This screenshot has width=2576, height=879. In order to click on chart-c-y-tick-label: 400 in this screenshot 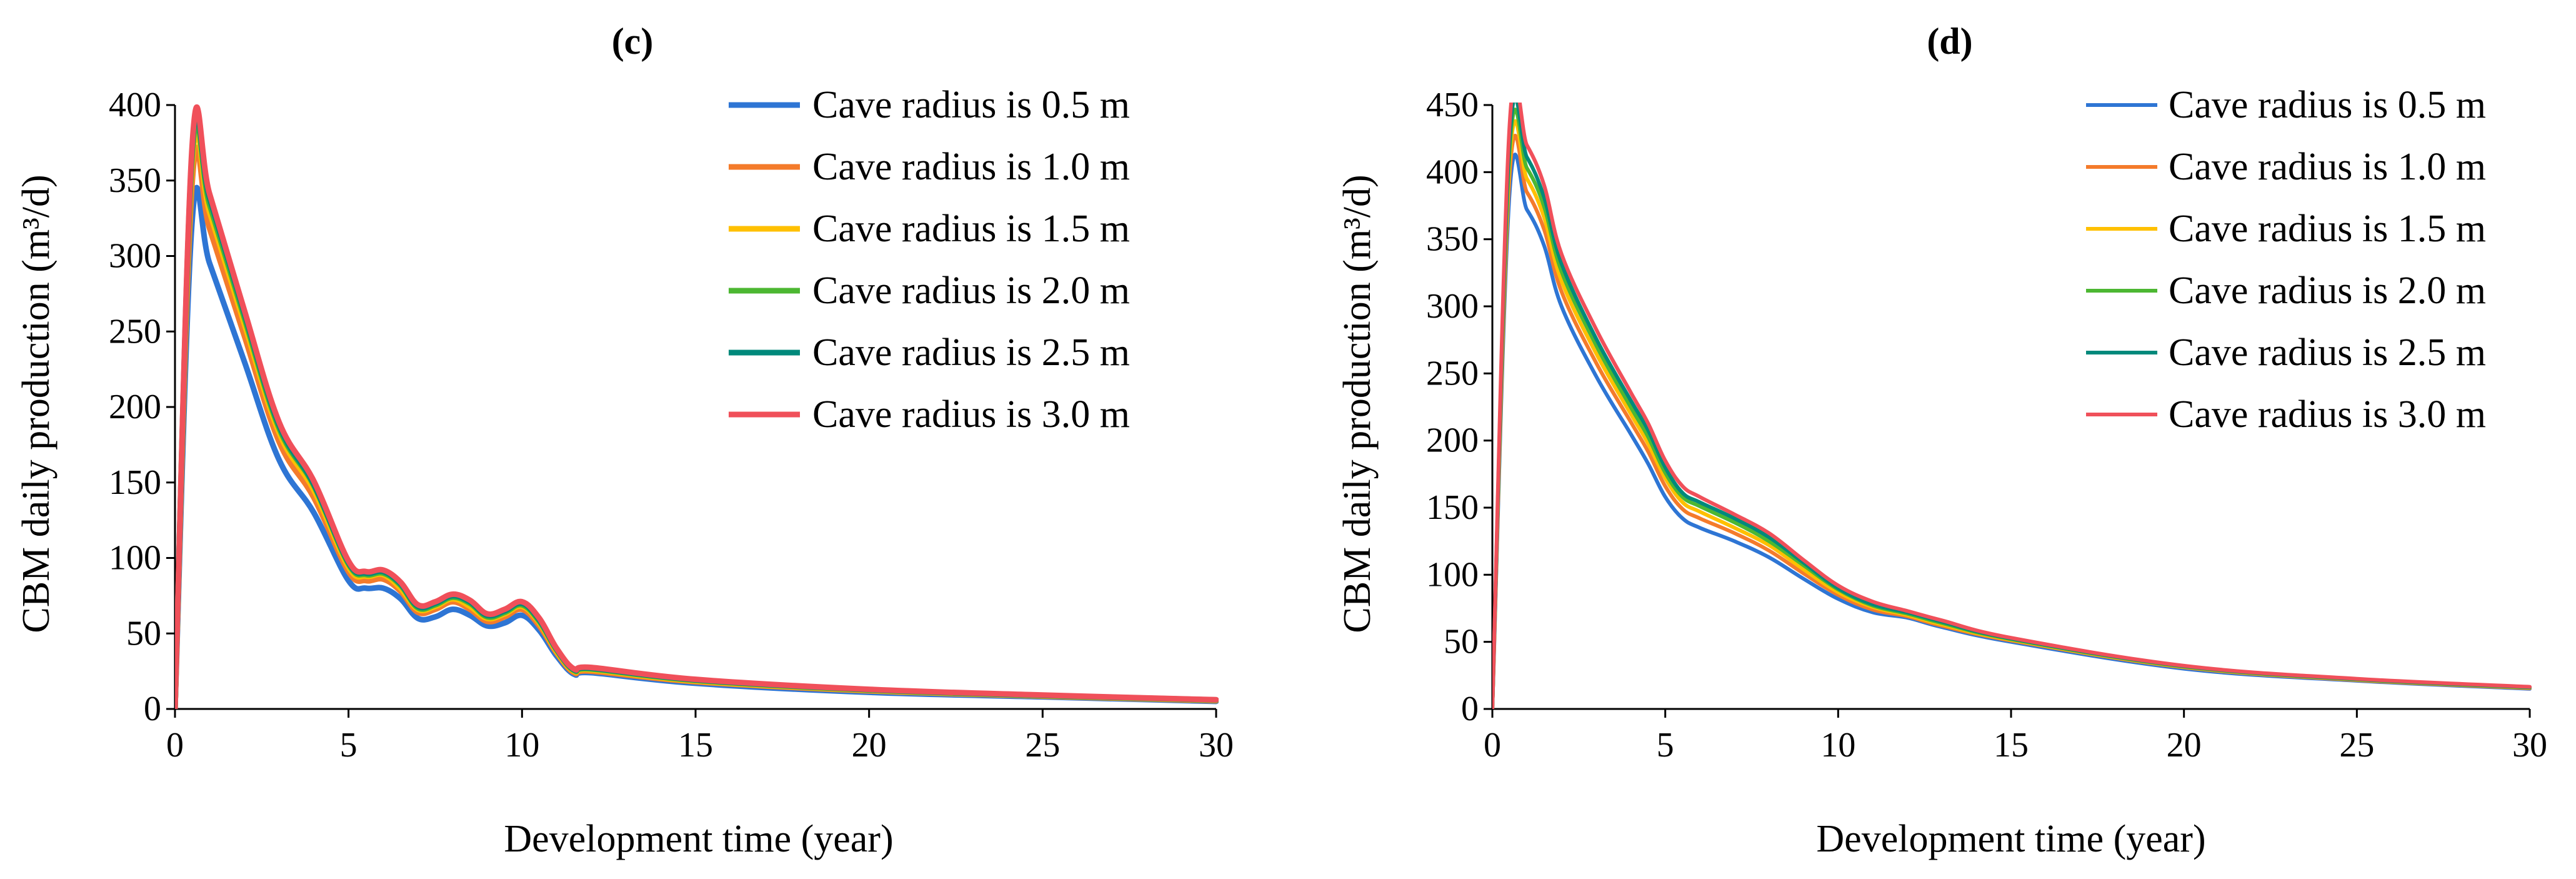, I will do `click(135, 105)`.